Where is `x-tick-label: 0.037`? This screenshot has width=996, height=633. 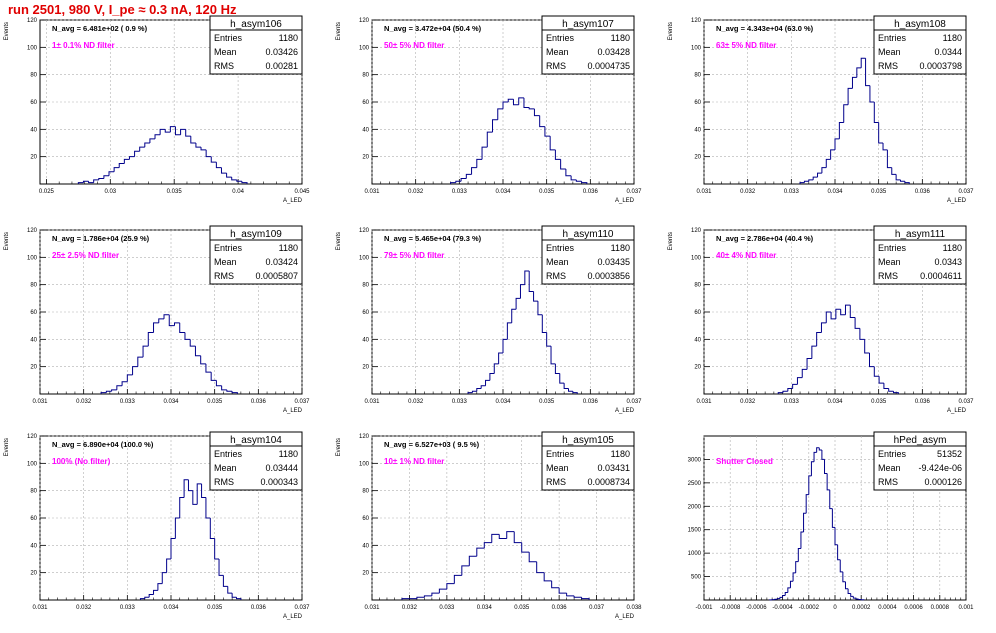 x-tick-label: 0.037 is located at coordinates (966, 402).